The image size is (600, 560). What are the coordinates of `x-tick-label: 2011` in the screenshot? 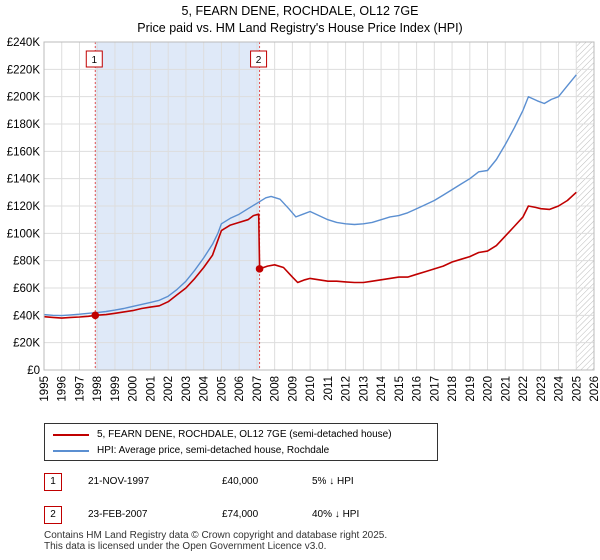 It's located at (329, 388).